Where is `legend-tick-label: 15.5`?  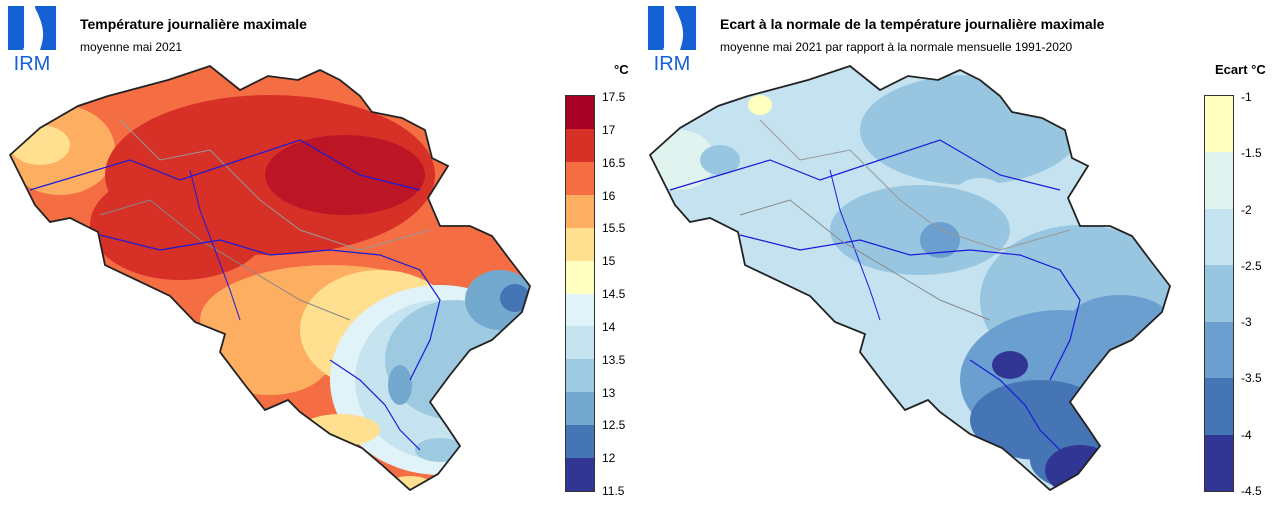 legend-tick-label: 15.5 is located at coordinates (614, 228).